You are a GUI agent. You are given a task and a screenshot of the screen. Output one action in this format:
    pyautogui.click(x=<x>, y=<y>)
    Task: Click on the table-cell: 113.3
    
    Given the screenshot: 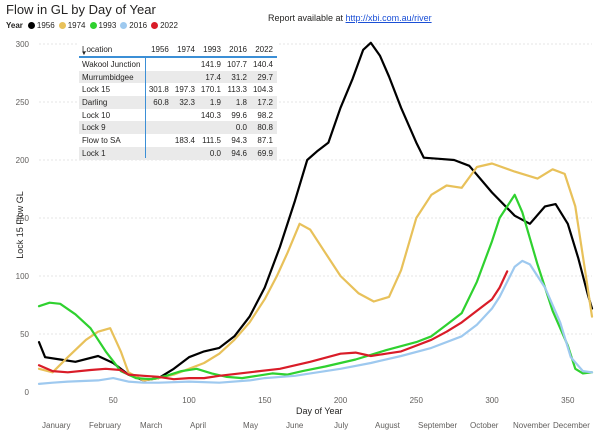 What is the action you would take?
    pyautogui.click(x=237, y=90)
    